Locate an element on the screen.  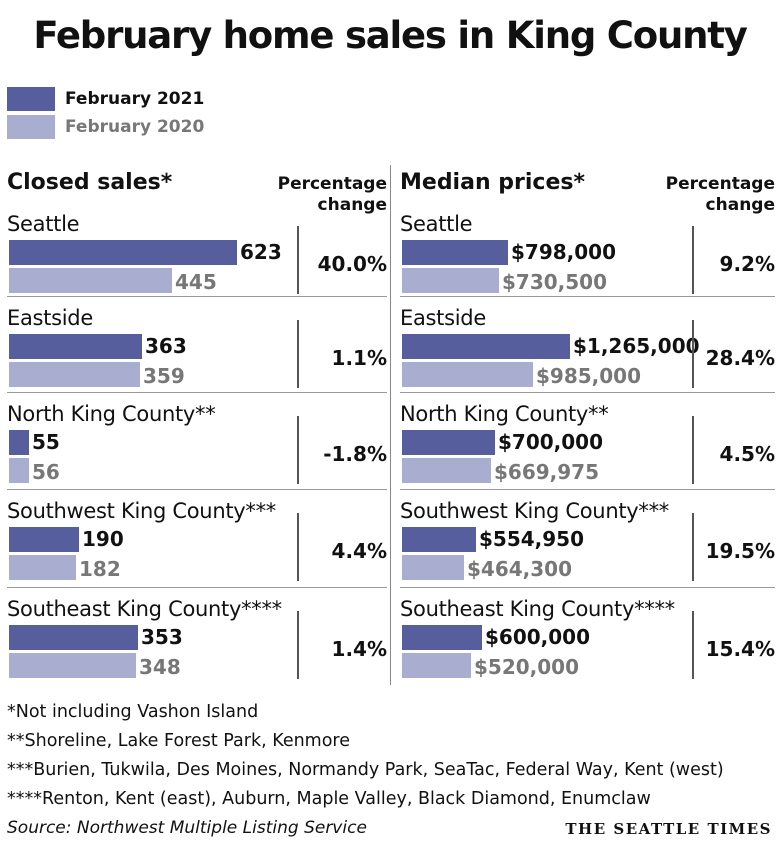
legend-item-2020: February 2020 is located at coordinates (105, 127).